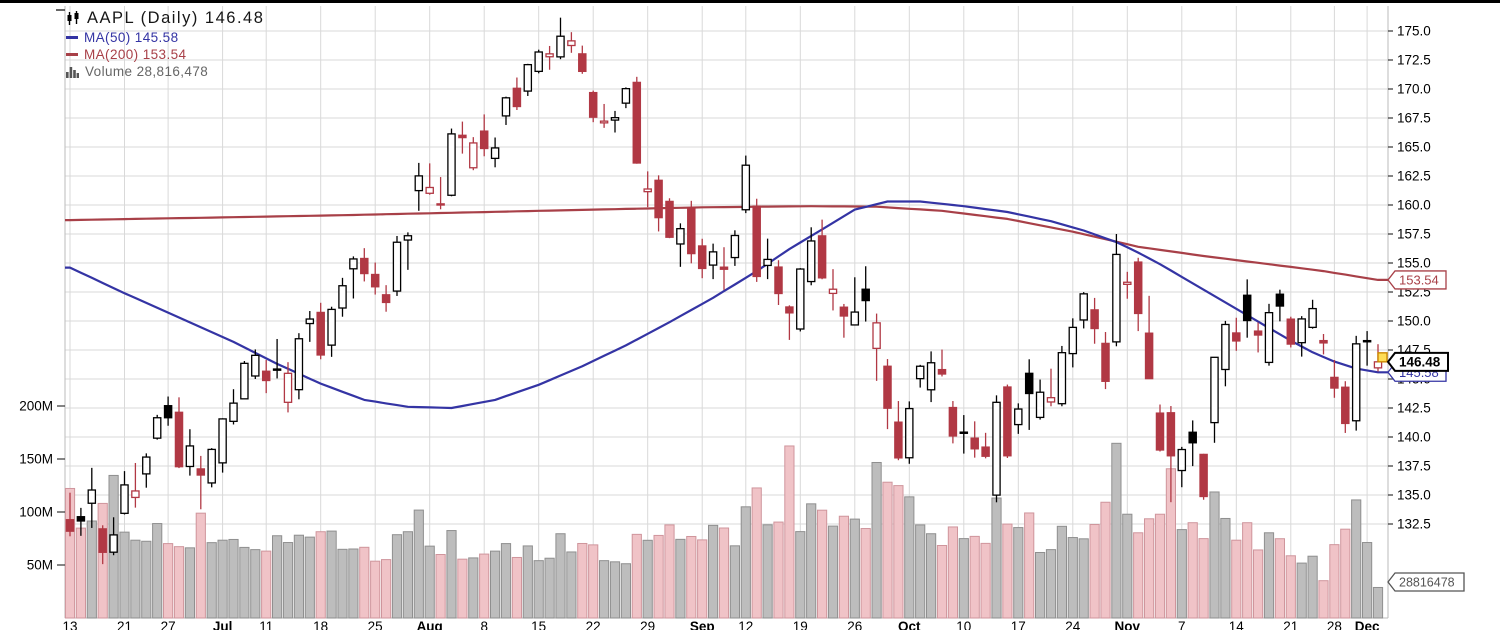 Image resolution: width=1500 pixels, height=630 pixels. Describe the element at coordinates (147, 71) in the screenshot. I see `volume-legend-label: Volume 28,816,478` at that location.